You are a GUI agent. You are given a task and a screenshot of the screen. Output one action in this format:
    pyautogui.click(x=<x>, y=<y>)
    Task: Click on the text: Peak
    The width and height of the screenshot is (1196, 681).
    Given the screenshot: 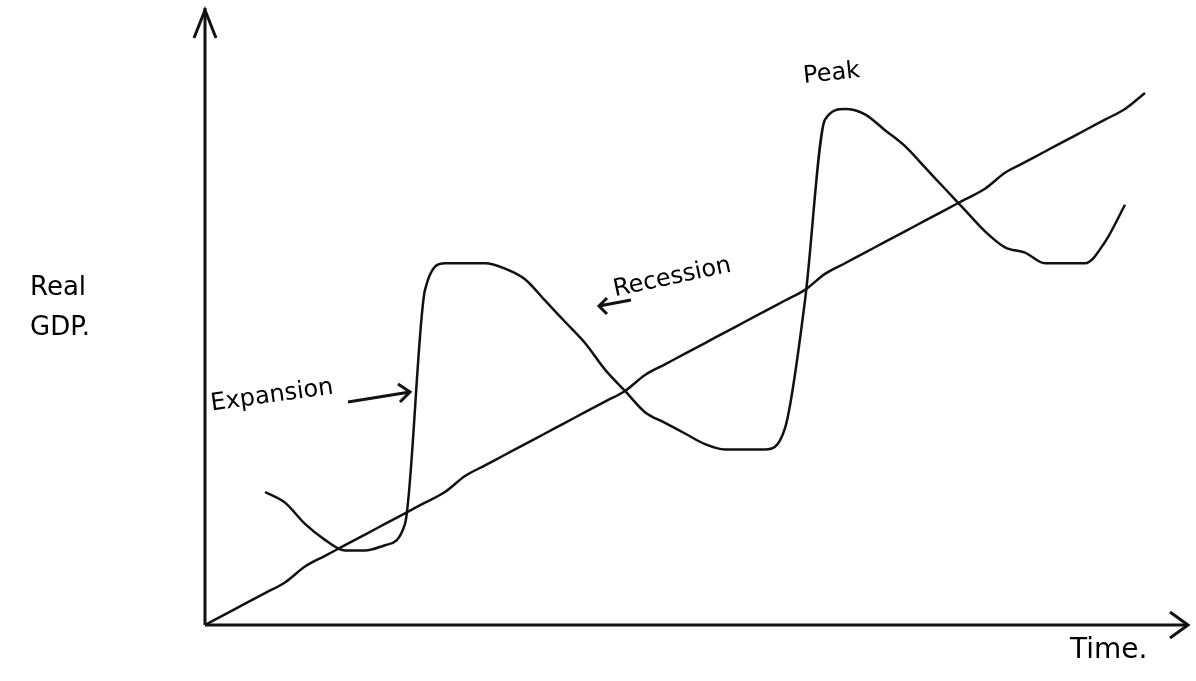 What is the action you would take?
    pyautogui.click(x=831, y=72)
    